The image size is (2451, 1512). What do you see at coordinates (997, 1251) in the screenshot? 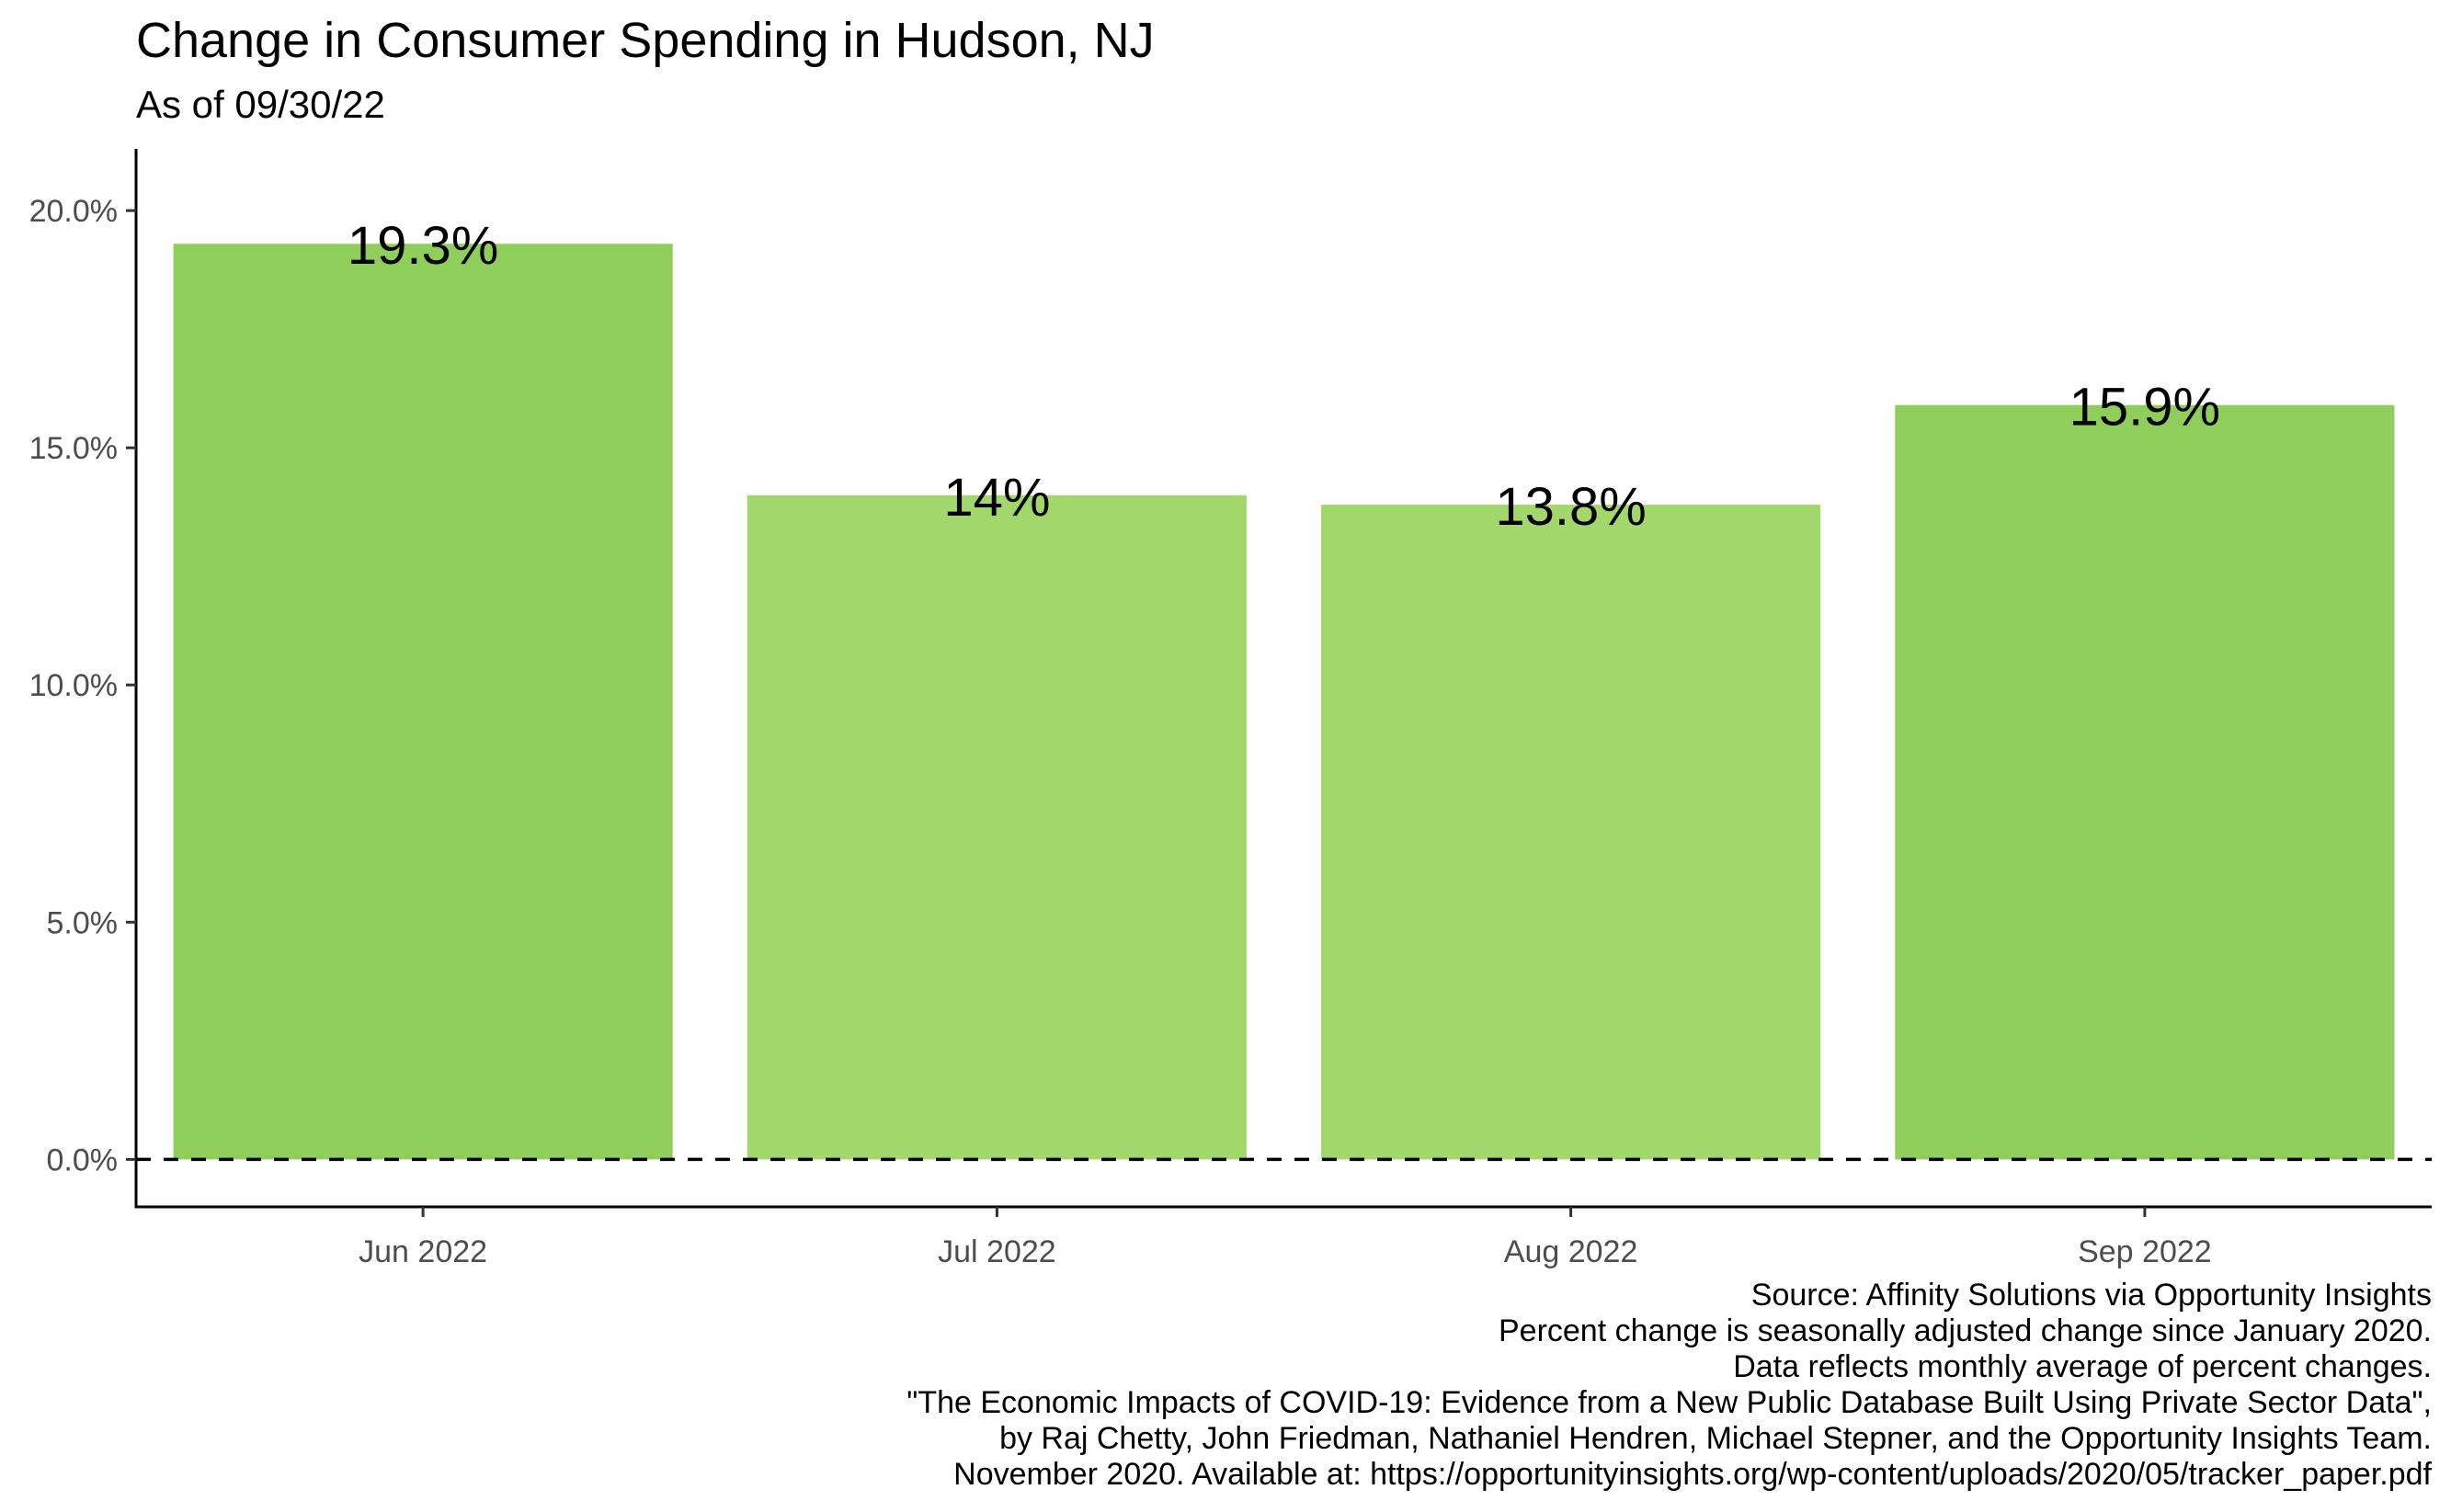
I see `x-tick-label: Jul 2022` at bounding box center [997, 1251].